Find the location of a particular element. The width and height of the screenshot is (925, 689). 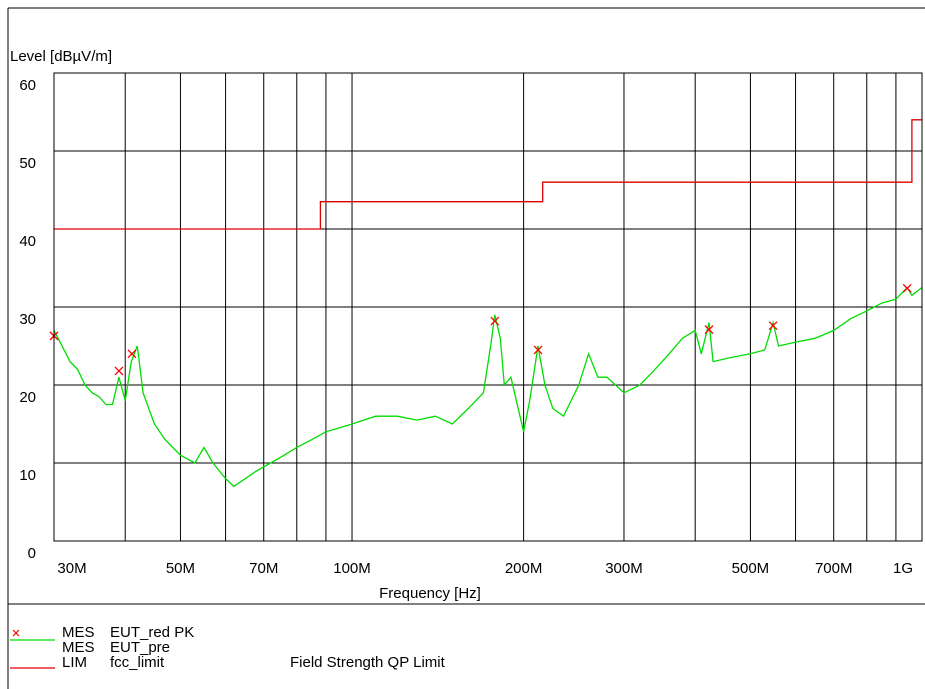

legend-name: EUT_pre is located at coordinates (140, 647).